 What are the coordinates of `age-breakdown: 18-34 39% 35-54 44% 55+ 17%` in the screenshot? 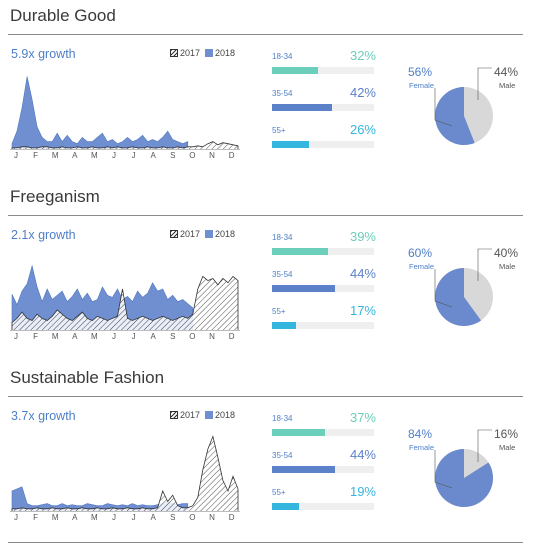 It's located at (324, 284).